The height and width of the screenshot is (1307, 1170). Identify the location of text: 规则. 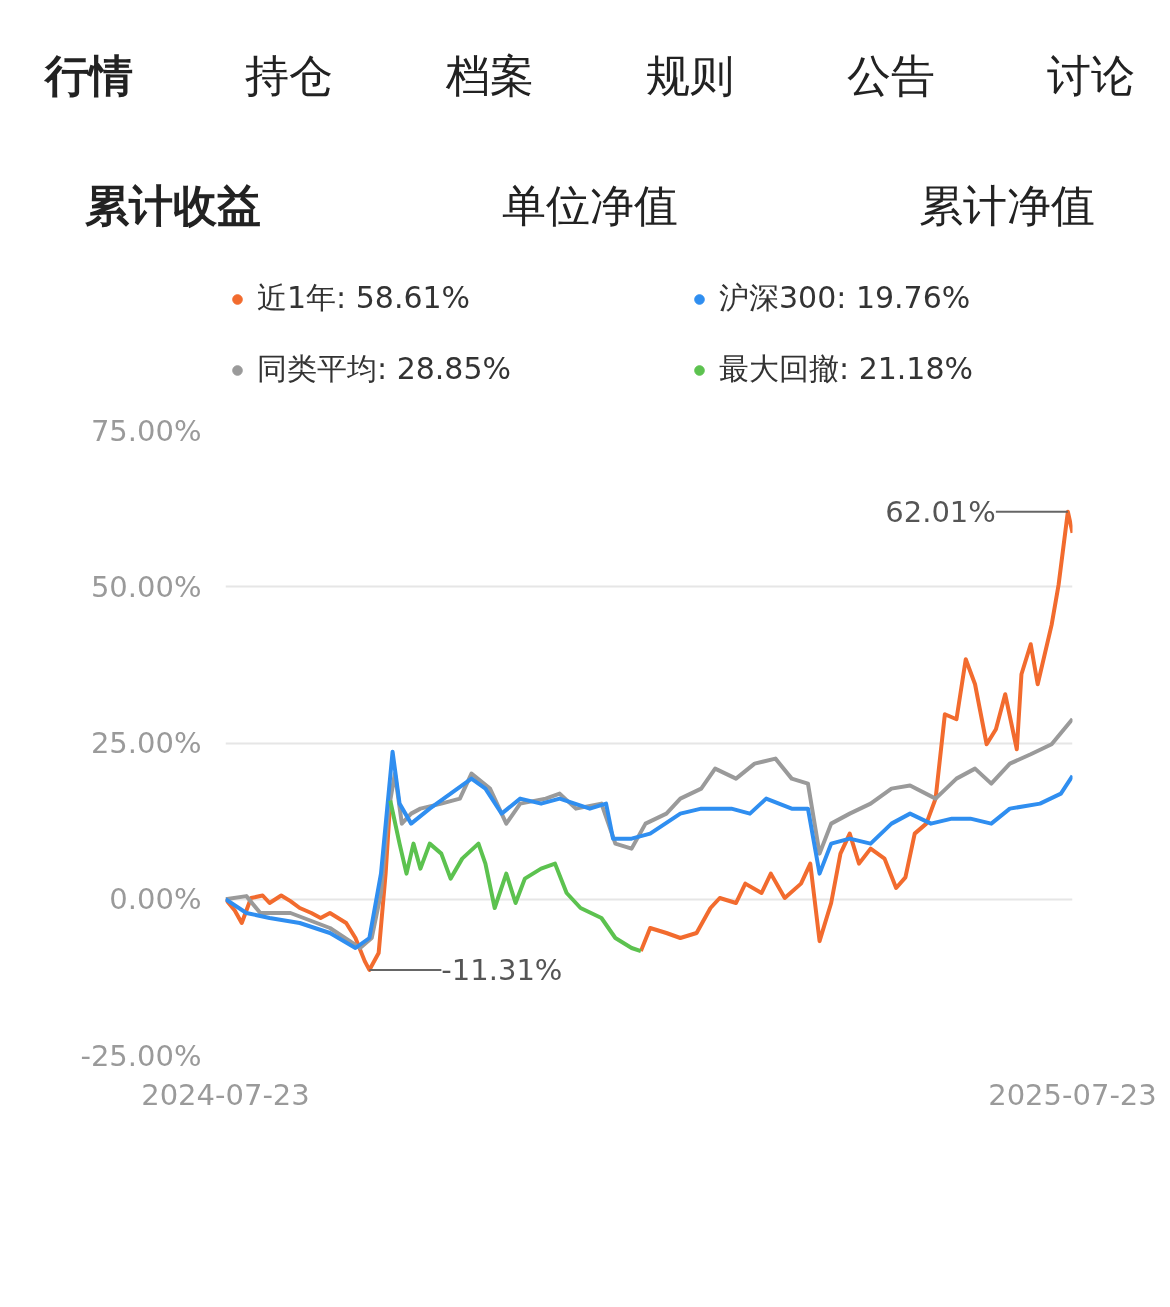
(690, 76).